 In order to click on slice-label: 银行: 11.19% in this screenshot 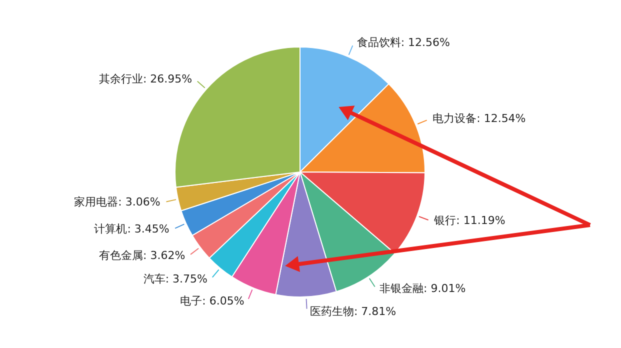, I will do `click(469, 221)`.